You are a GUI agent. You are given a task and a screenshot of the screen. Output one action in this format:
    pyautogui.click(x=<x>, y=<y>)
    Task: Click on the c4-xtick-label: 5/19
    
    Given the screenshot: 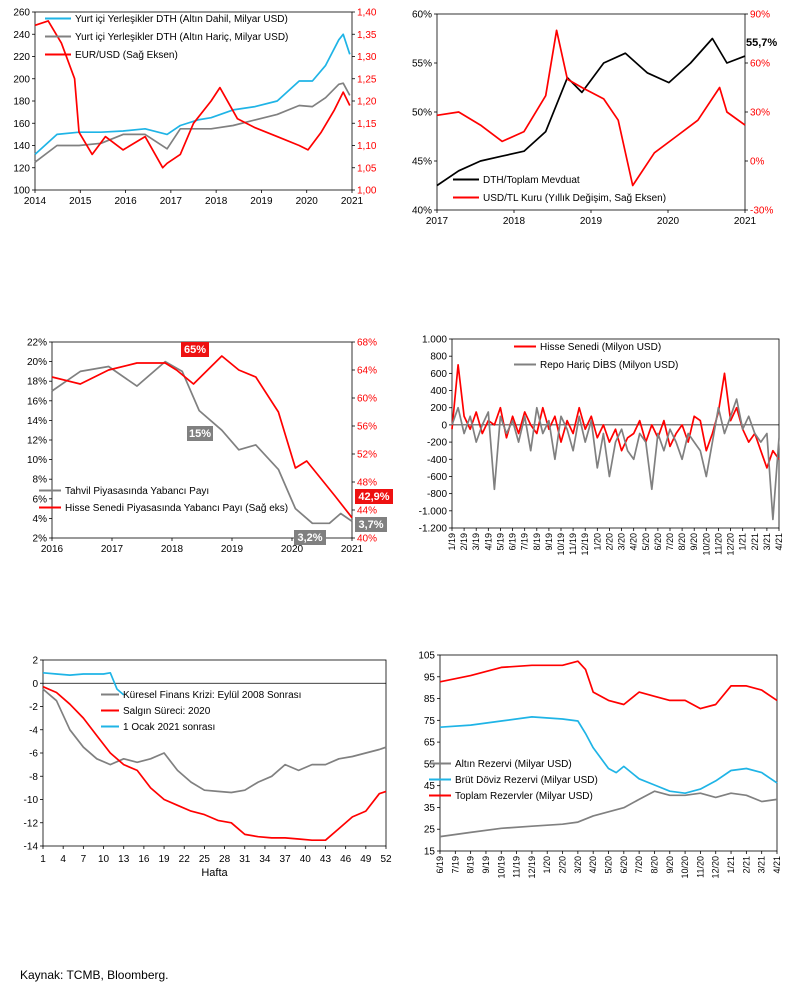 What is the action you would take?
    pyautogui.click(x=500, y=542)
    